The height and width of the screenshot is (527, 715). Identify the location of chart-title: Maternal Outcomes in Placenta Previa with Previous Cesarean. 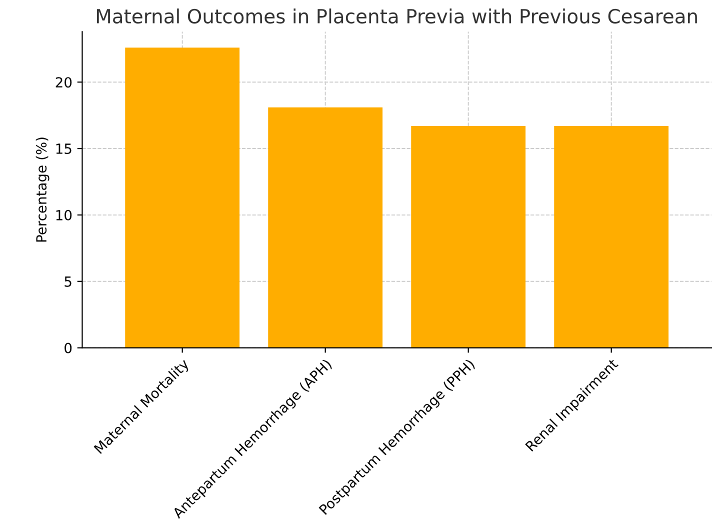
(396, 16).